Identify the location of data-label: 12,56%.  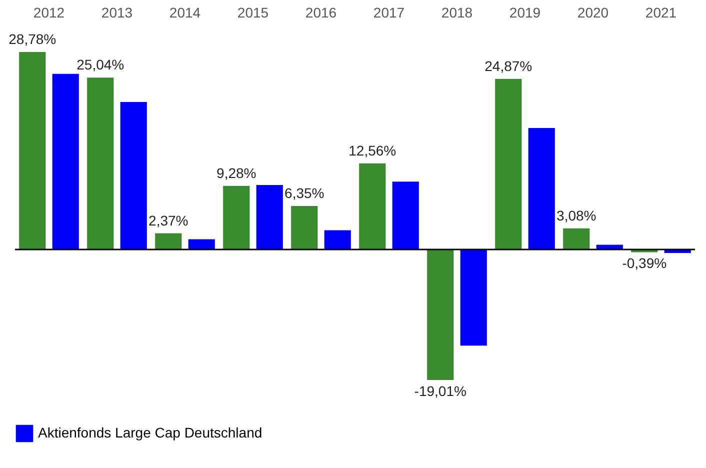
(372, 150).